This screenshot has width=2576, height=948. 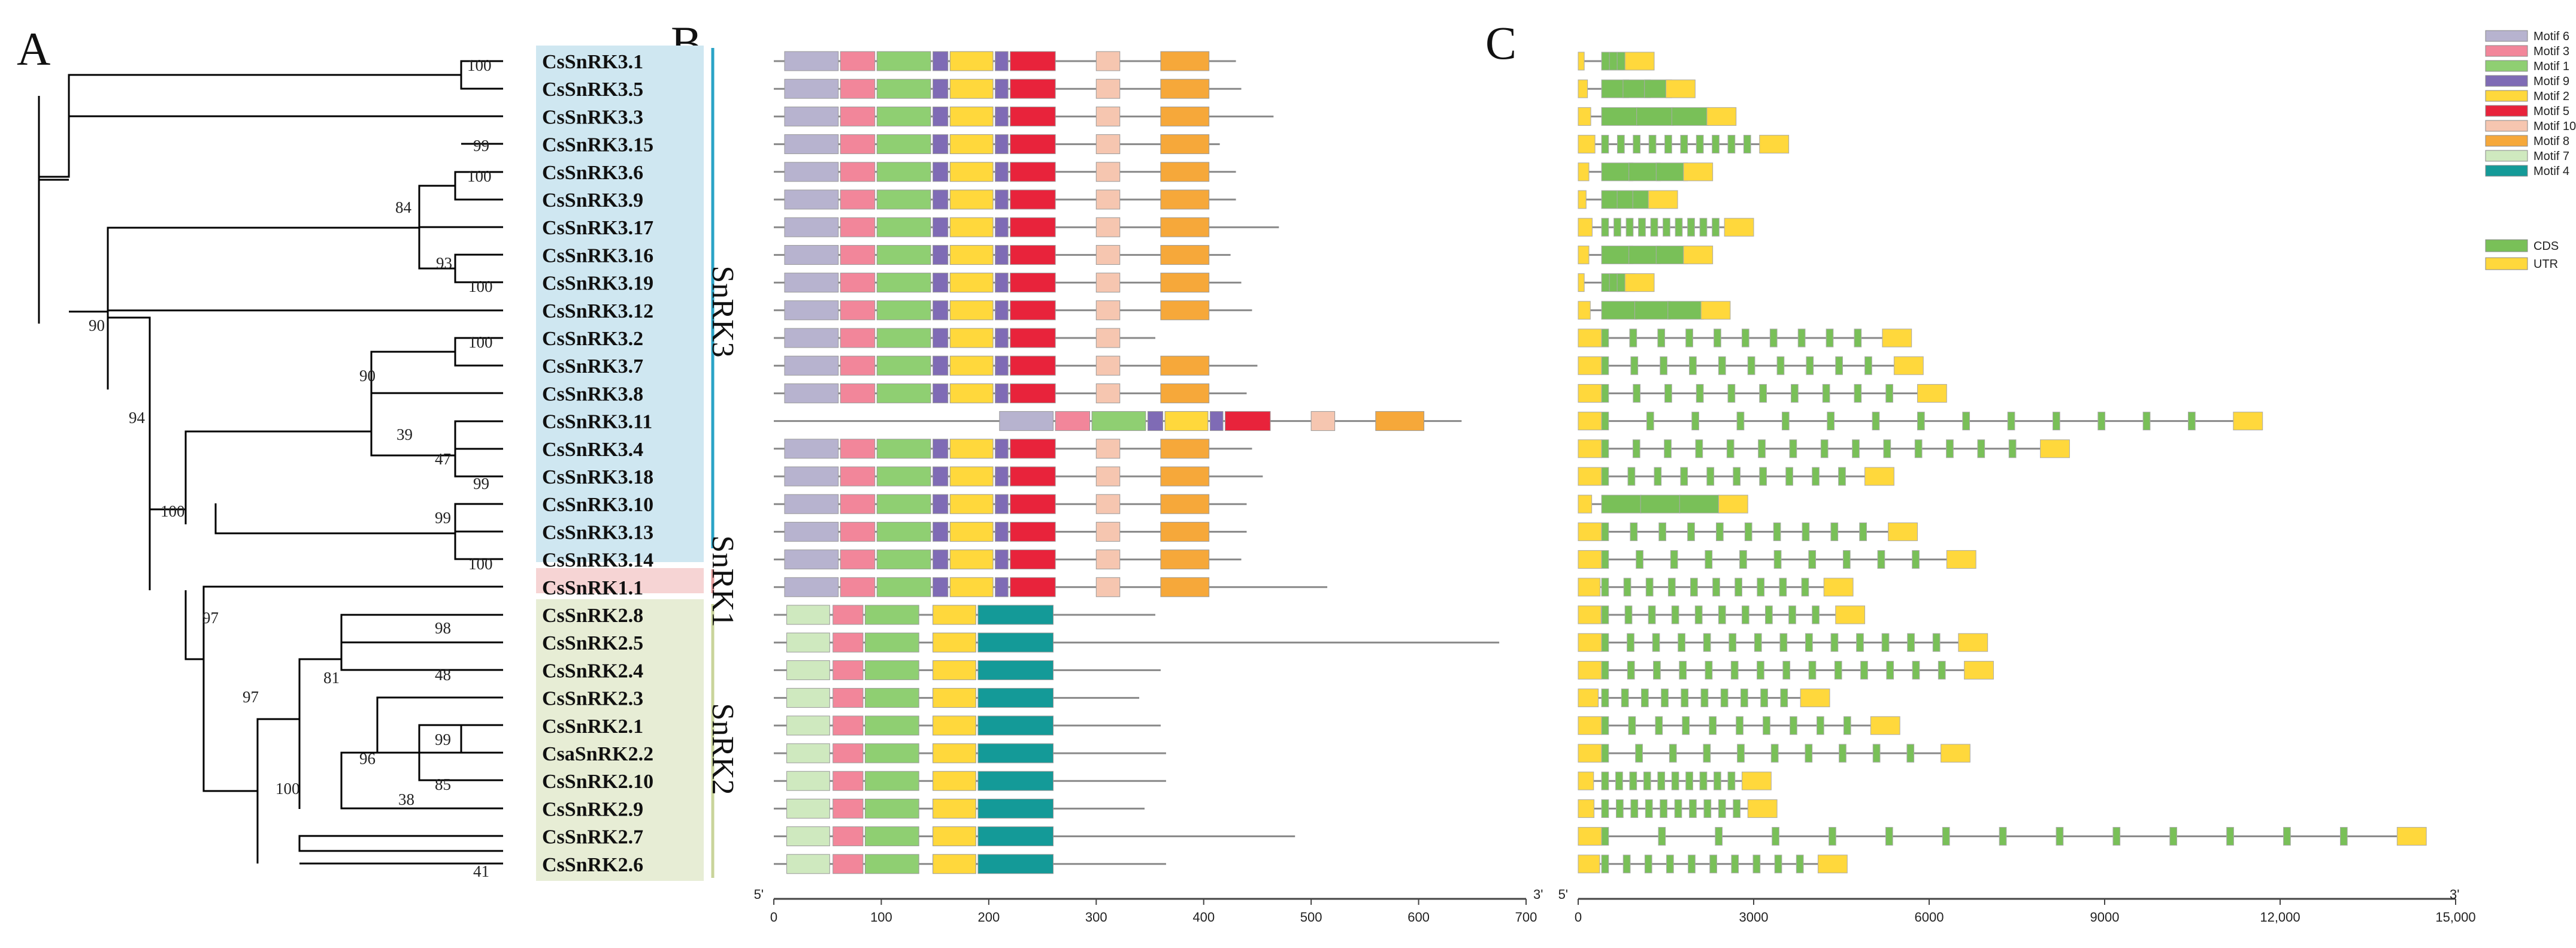 What do you see at coordinates (481, 871) in the screenshot?
I see `bootstrap-value: 41` at bounding box center [481, 871].